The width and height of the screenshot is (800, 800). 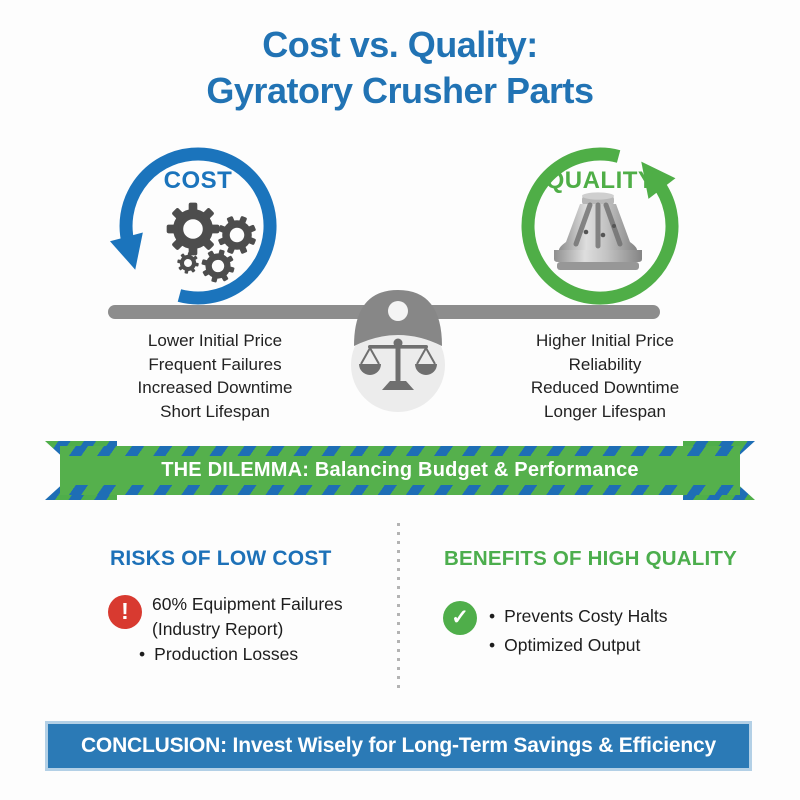 I want to click on title-line-1: Cost vs. Quality:, so click(x=400, y=44).